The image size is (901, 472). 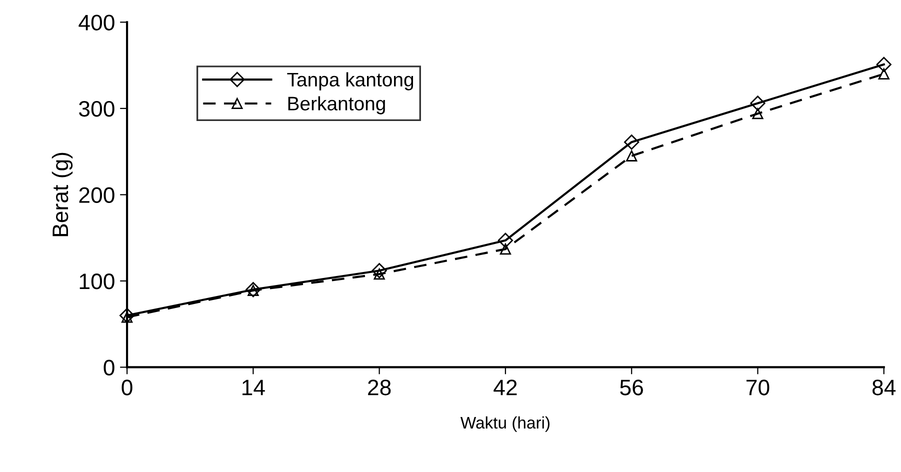 I want to click on y-tick-label: 300, so click(x=96, y=108).